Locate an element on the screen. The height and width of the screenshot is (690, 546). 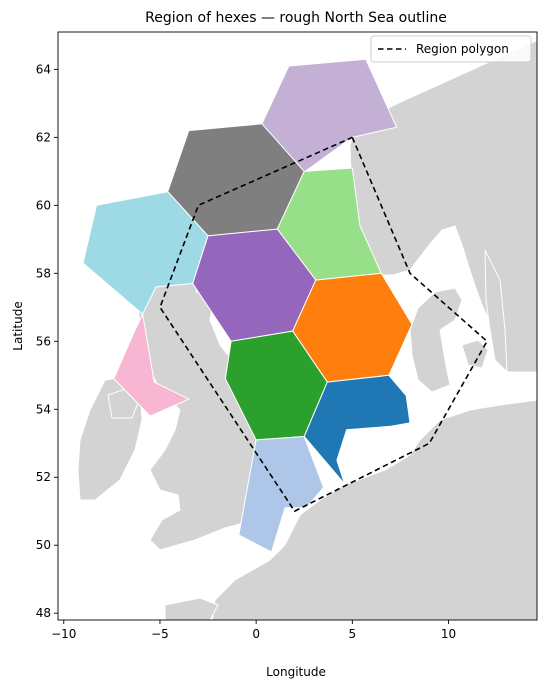
y-tick-label: 64 is located at coordinates (43, 69).